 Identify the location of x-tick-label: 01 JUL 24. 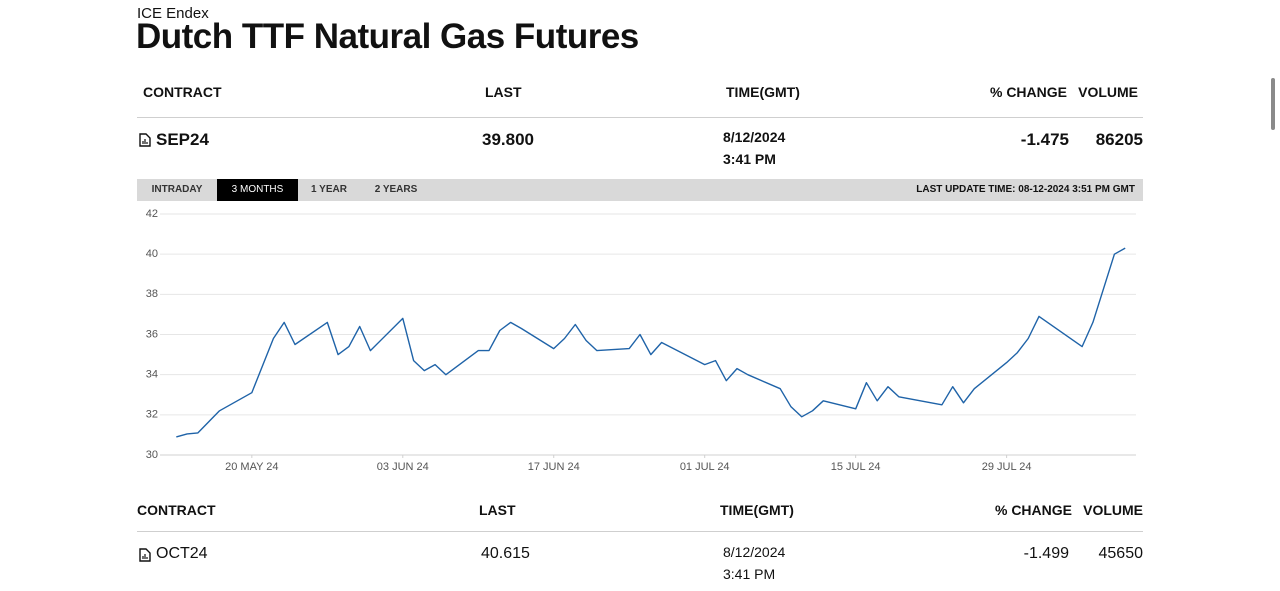
(705, 467).